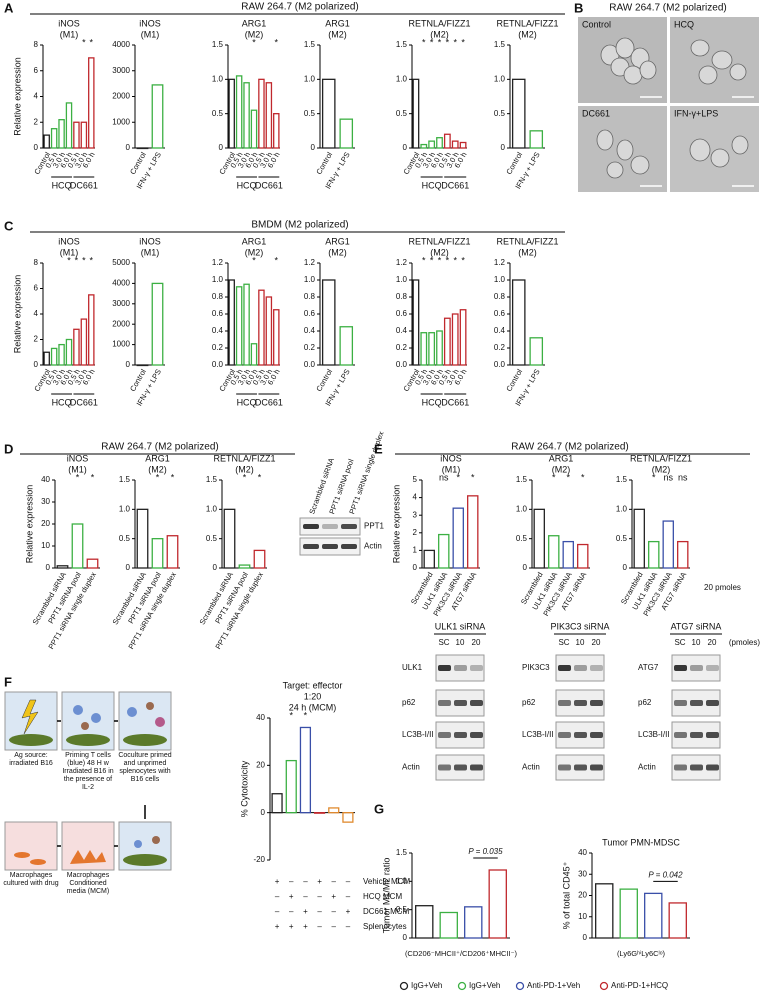 This screenshot has height=997, width=761. I want to click on lane-label: 20, so click(476, 642).